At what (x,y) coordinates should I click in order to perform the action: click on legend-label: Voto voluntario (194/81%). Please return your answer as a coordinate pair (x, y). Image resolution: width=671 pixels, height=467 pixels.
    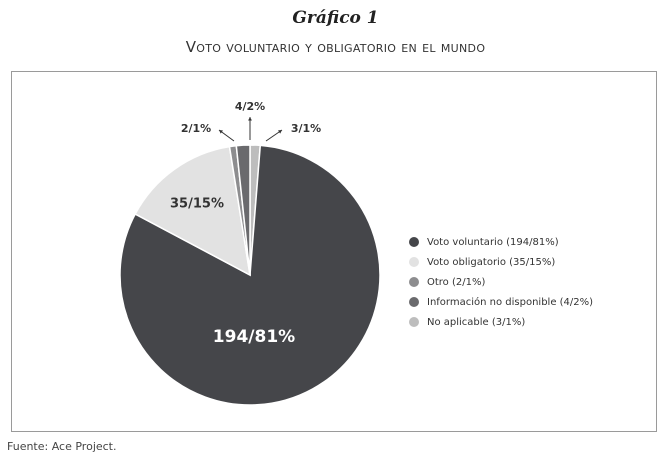
    Looking at the image, I should click on (493, 242).